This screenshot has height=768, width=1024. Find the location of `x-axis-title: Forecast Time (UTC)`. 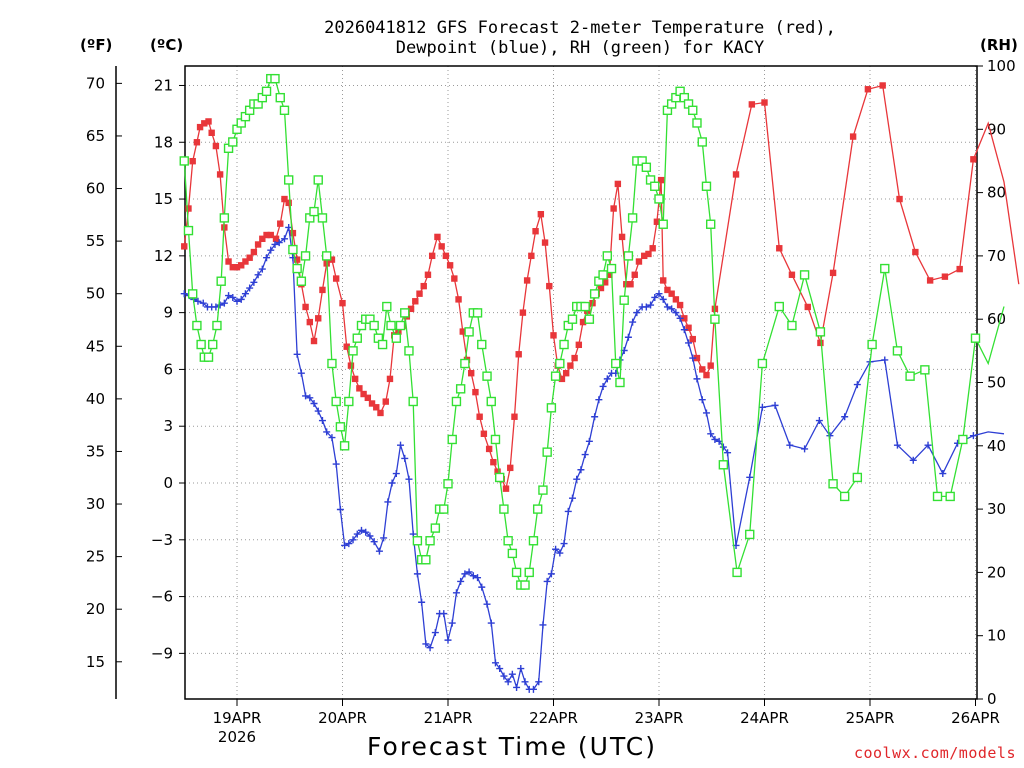

x-axis-title: Forecast Time (UTC) is located at coordinates (512, 746).